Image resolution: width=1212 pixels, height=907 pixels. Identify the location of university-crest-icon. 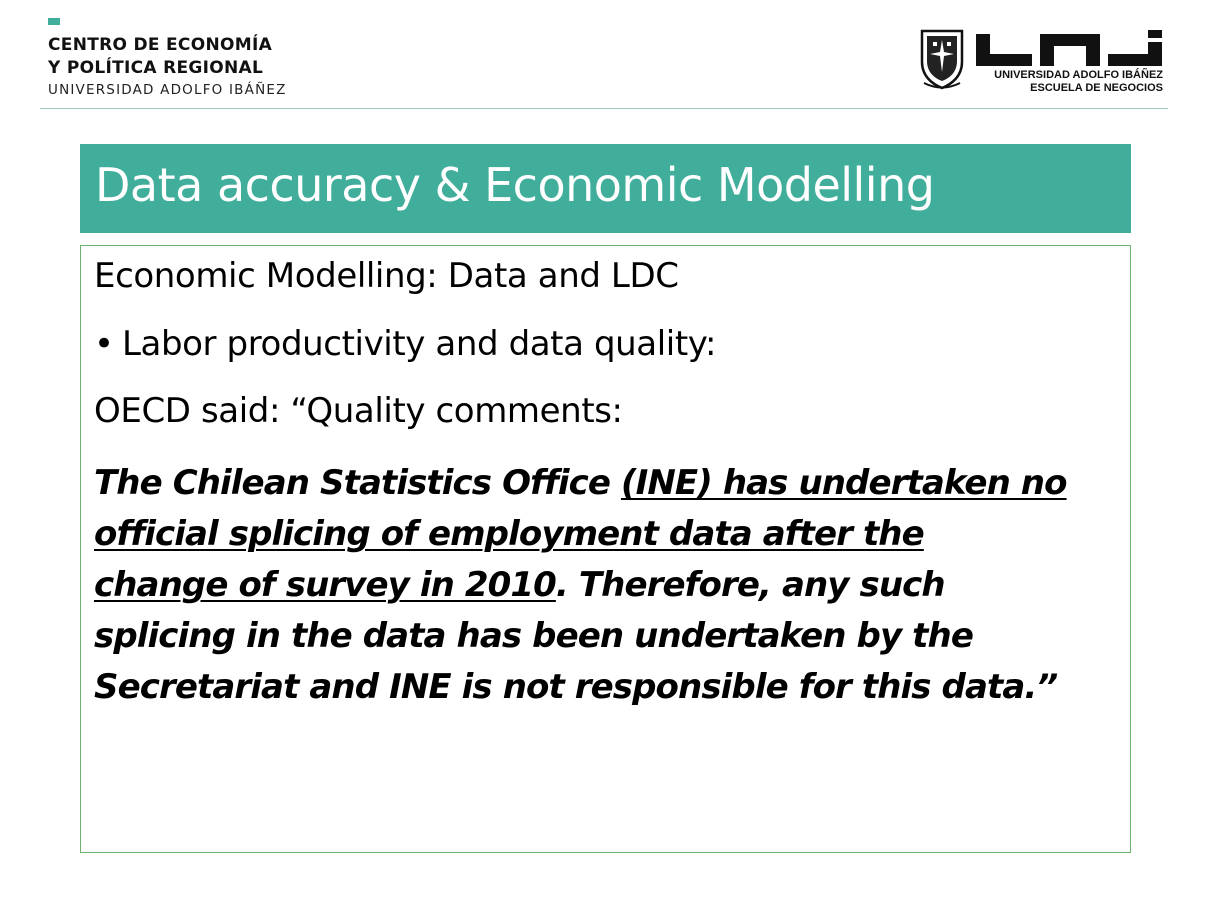
(942, 59).